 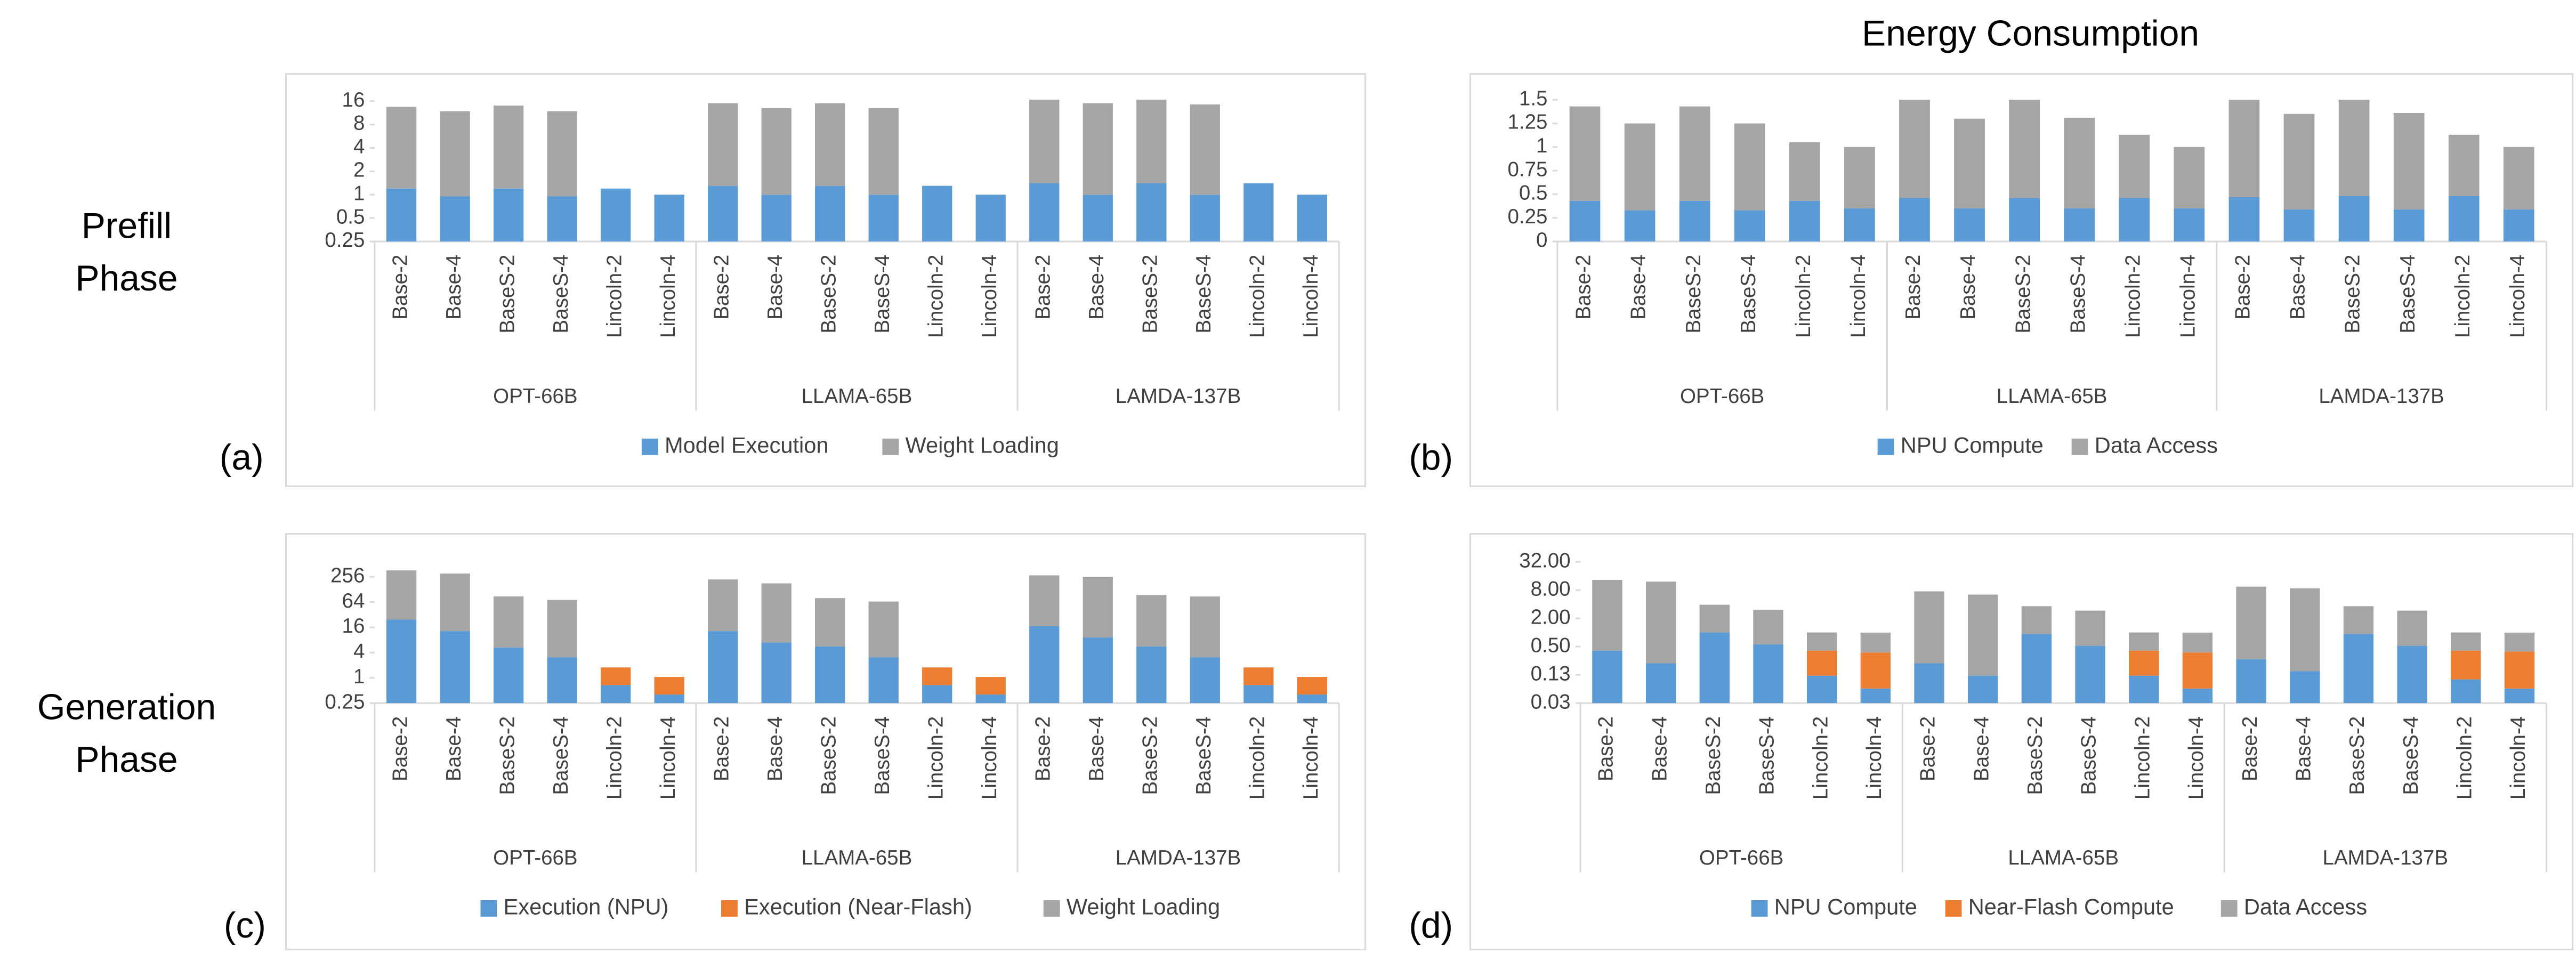 I want to click on y-tick-label: 2.00, so click(x=1551, y=616).